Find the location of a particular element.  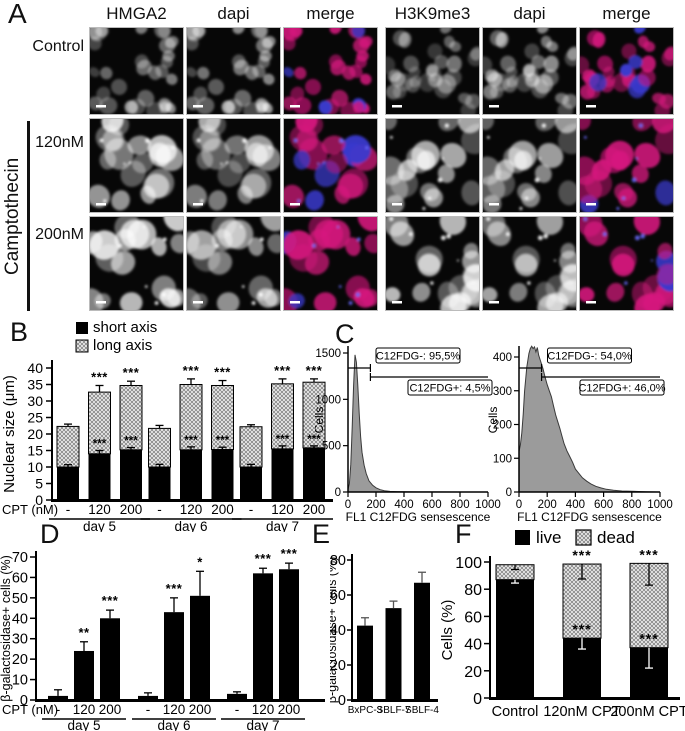

micrograph-control-dapi2 is located at coordinates (529, 71).